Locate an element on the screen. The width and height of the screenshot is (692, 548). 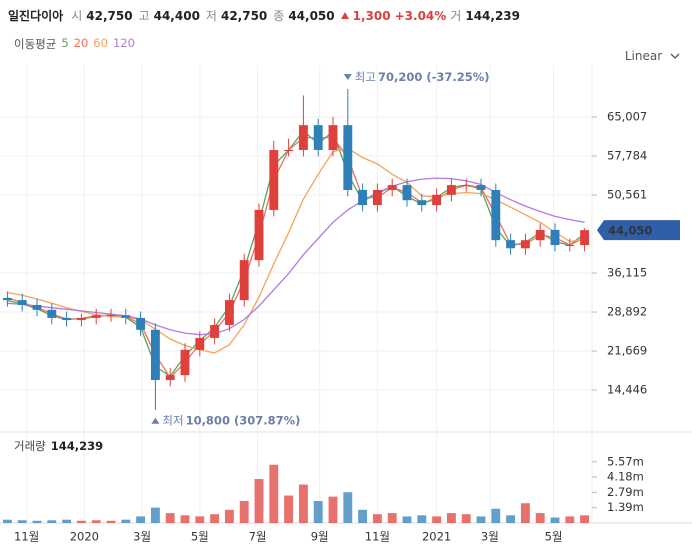
annotation: 최고 70,200 (-37.25%) is located at coordinates (422, 76).